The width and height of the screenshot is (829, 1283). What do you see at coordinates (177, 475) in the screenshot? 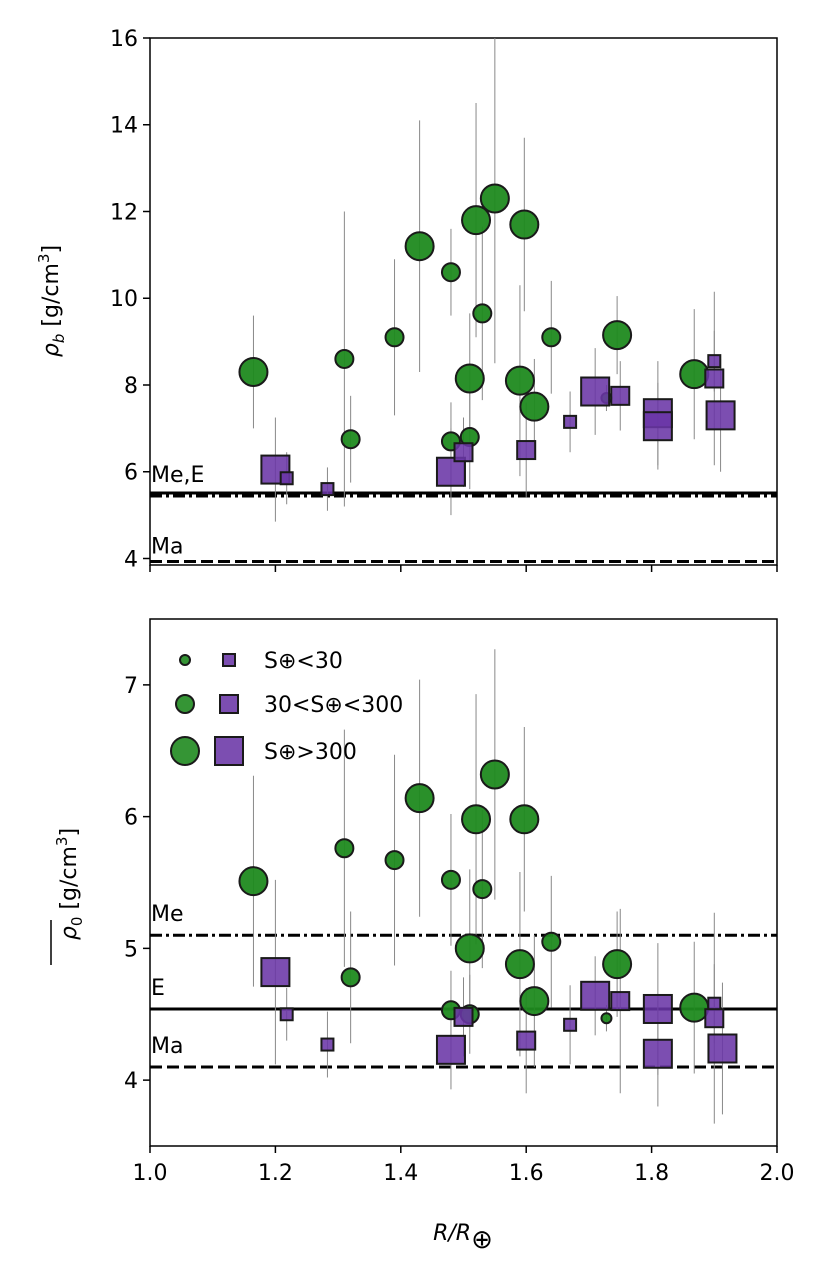
I see `reference-label-mee: Me,E` at bounding box center [177, 475].